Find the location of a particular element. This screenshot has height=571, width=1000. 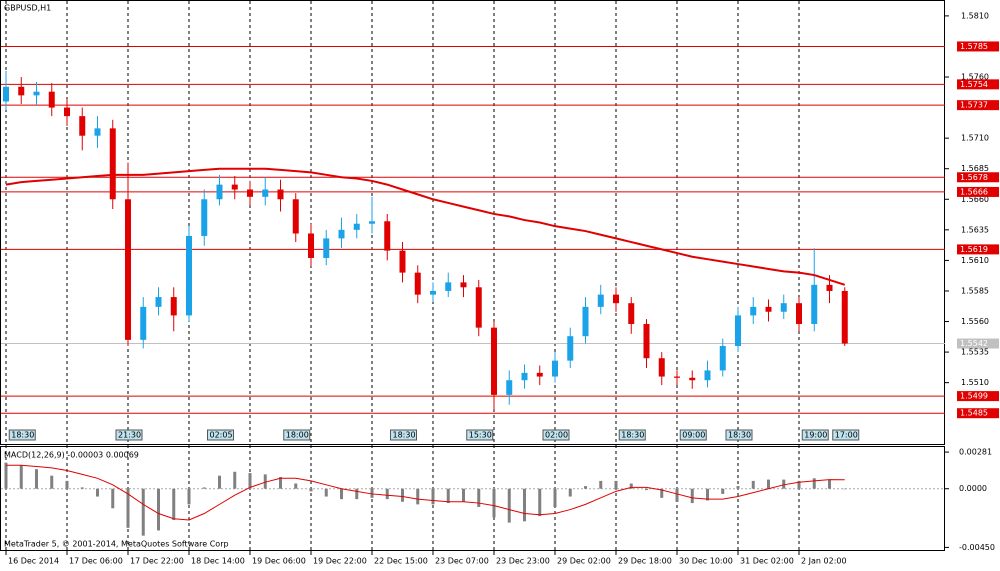

level-label: 1.5678 is located at coordinates (974, 177).